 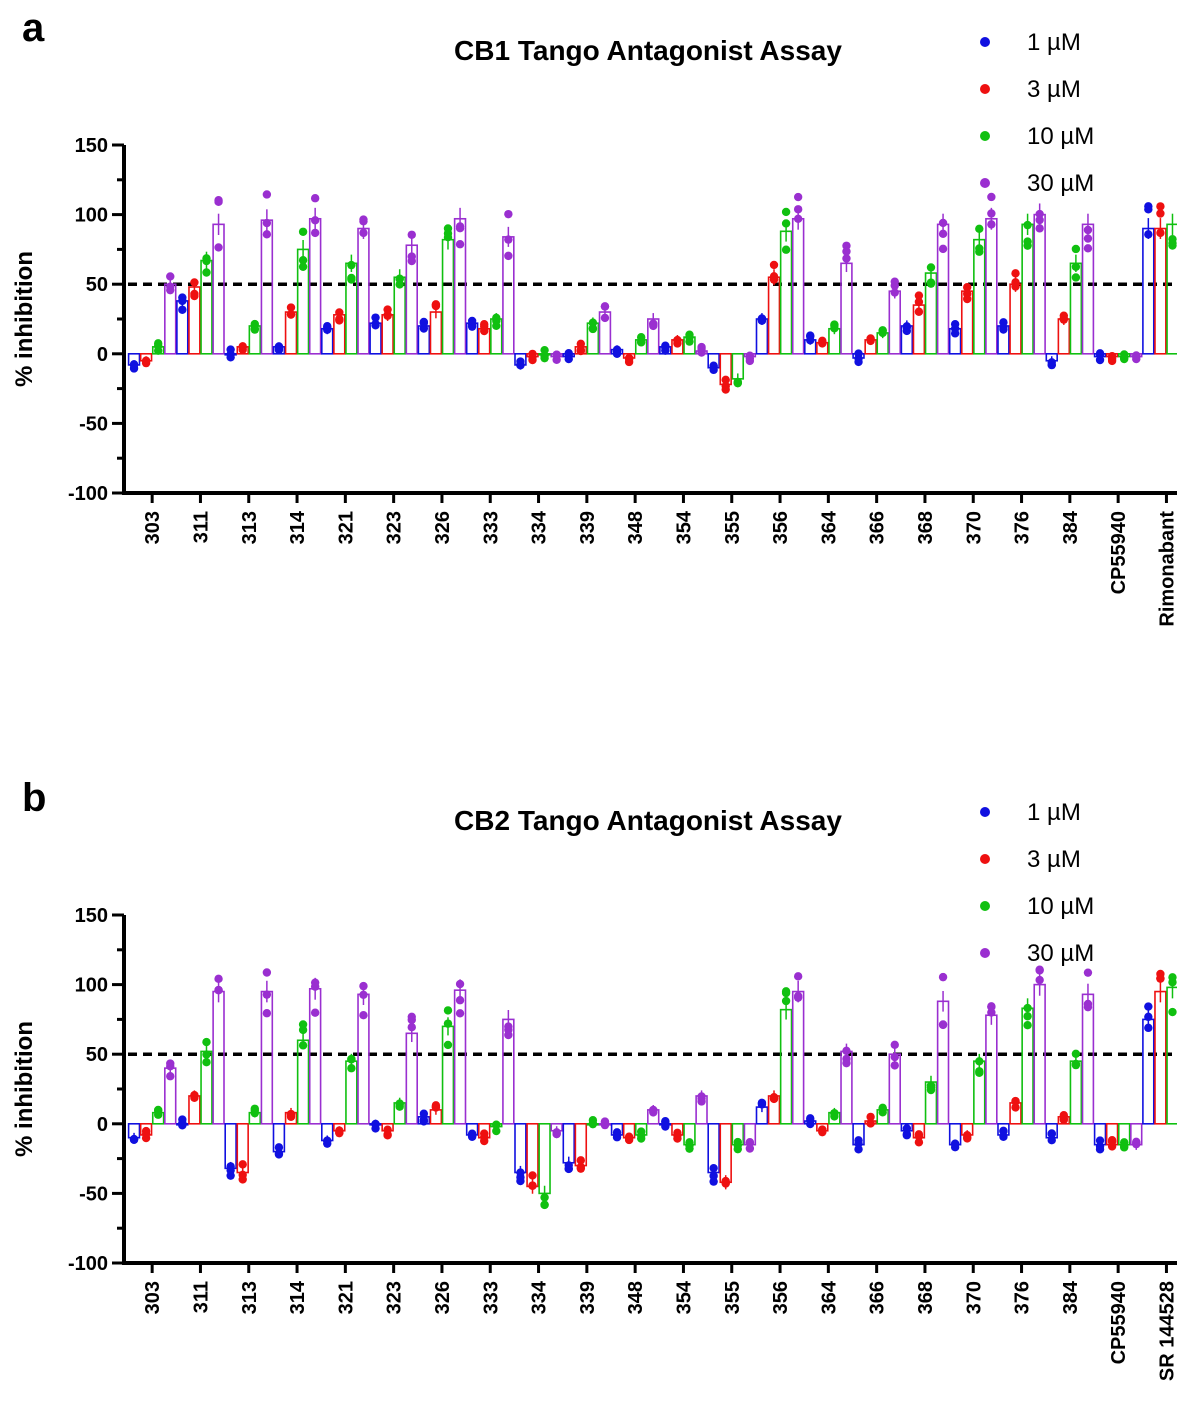 I want to click on legend-marker, so click(x=985, y=812).